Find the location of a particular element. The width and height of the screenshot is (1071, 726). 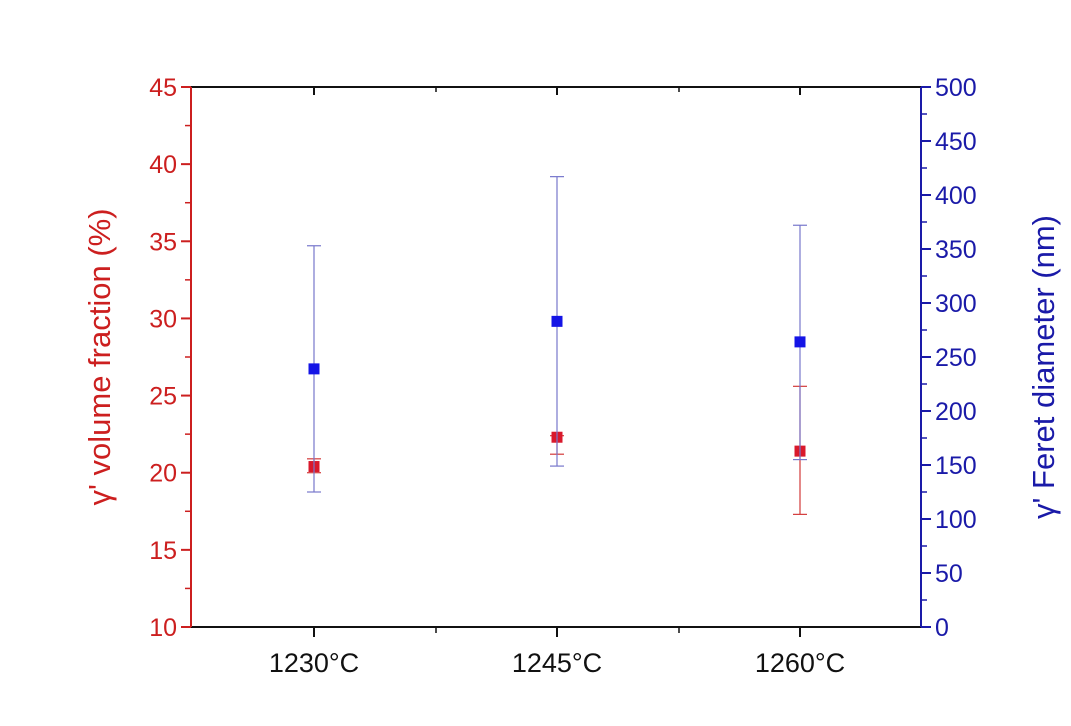

left-axis-title: γ' volume fraction (%) is located at coordinates (99, 356).